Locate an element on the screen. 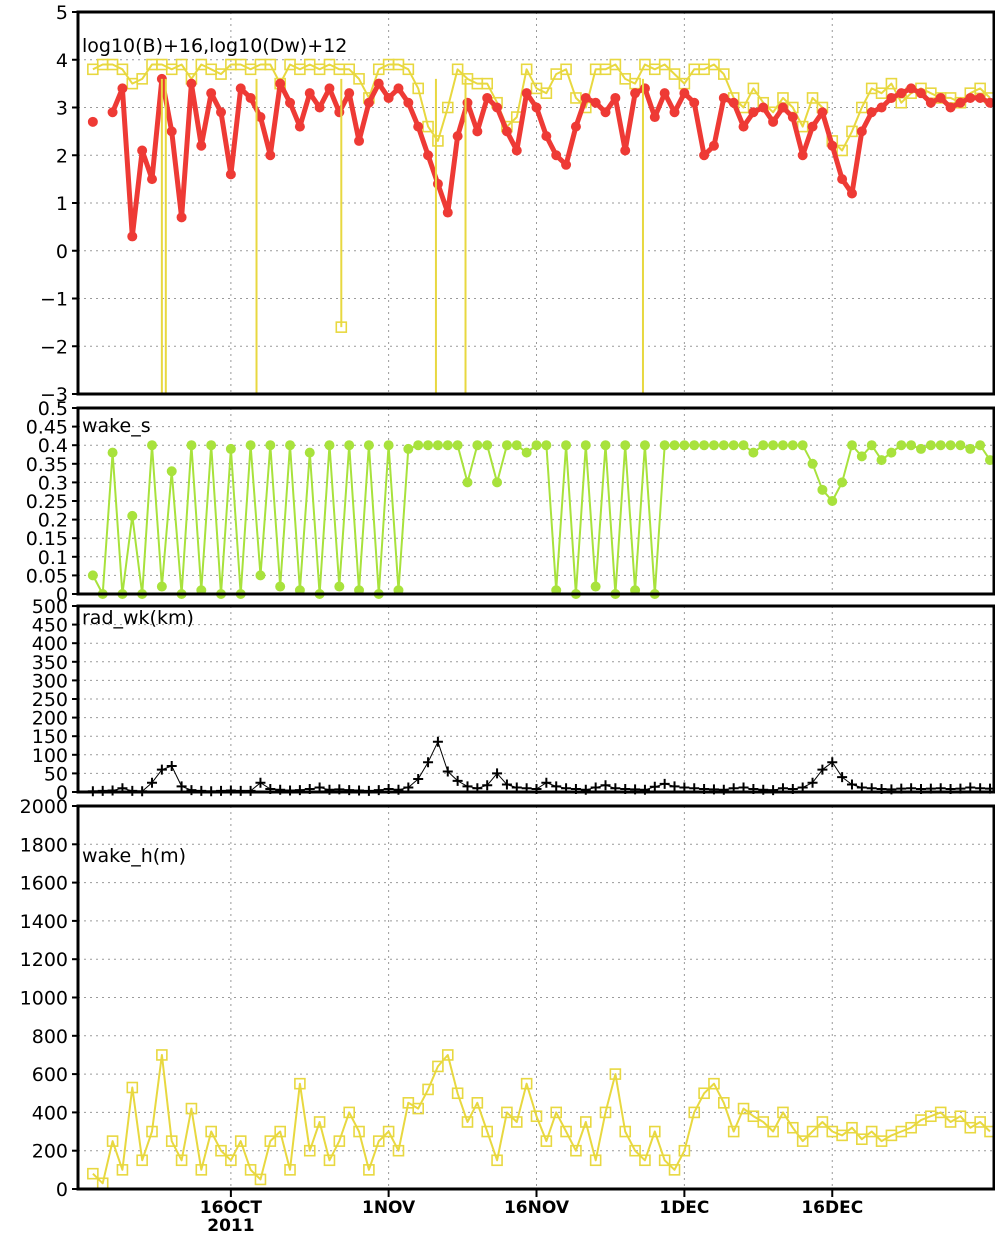 This screenshot has height=1236, width=995. y-tick-label: 500 is located at coordinates (50, 607).